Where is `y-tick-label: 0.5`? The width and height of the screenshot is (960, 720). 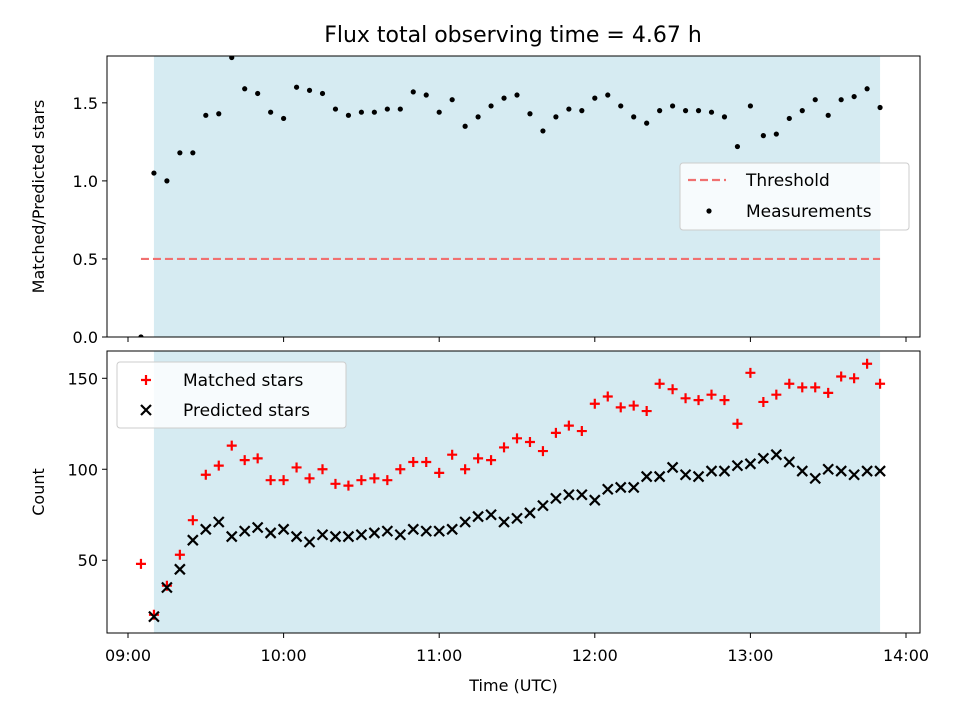 y-tick-label: 0.5 is located at coordinates (85, 259).